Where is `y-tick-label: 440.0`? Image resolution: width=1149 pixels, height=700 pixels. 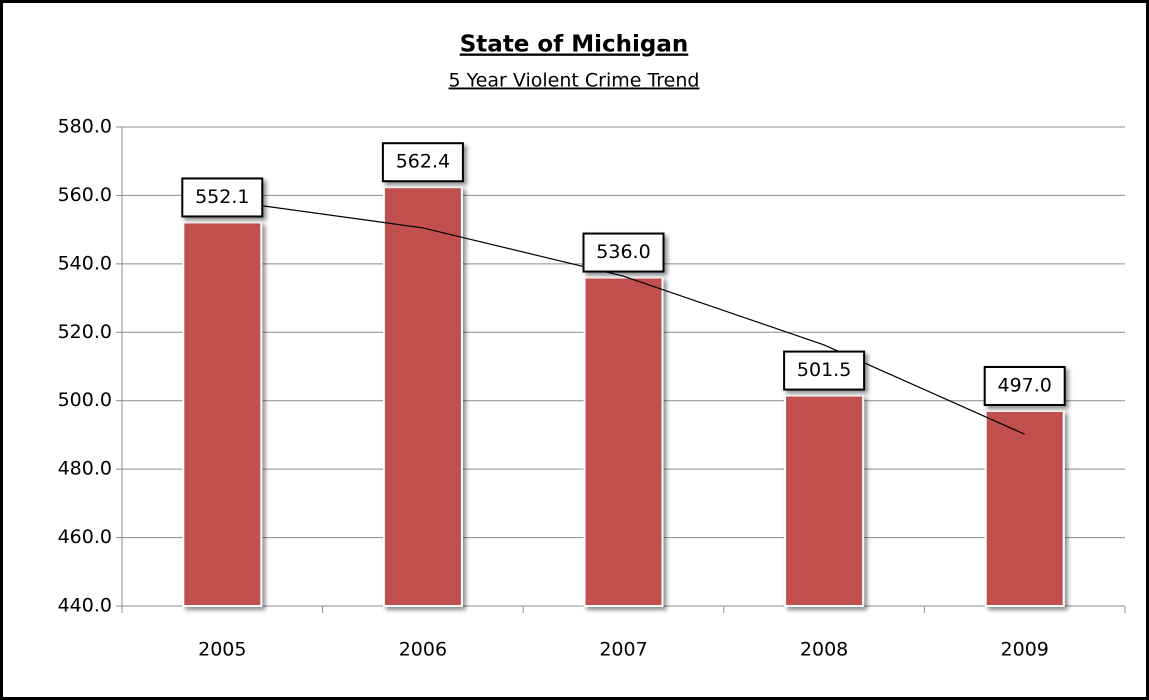
y-tick-label: 440.0 is located at coordinates (85, 606).